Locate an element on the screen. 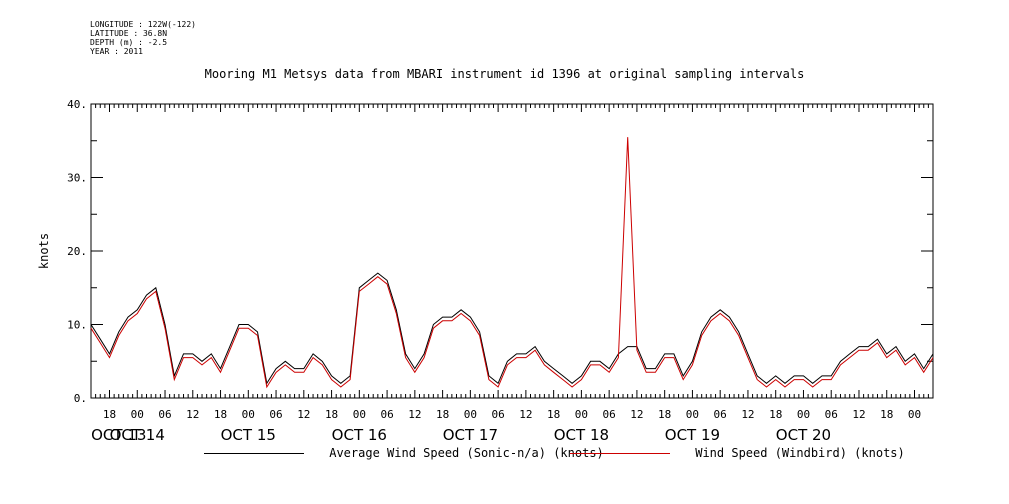 The image size is (1009, 504). x-day-label: OCT 17 is located at coordinates (470, 435).